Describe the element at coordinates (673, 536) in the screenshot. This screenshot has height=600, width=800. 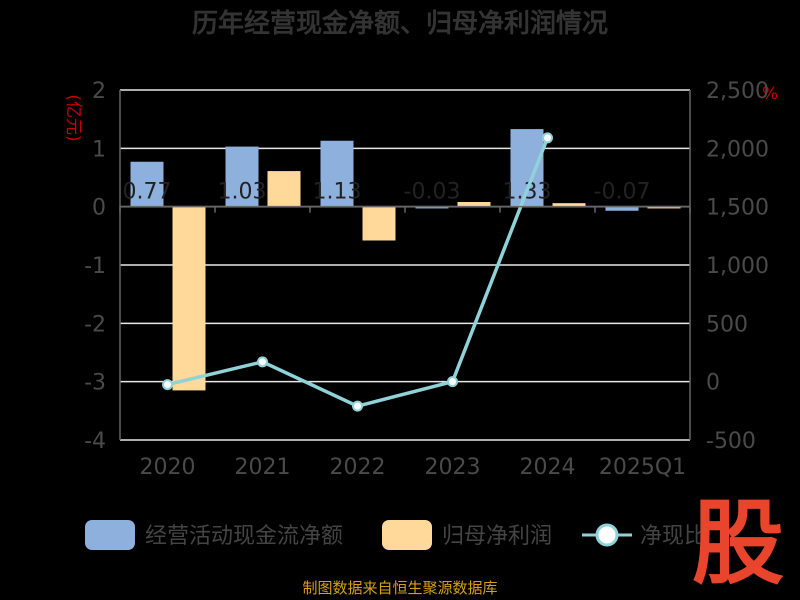
I see `legend-label-ratio: 净现比` at that location.